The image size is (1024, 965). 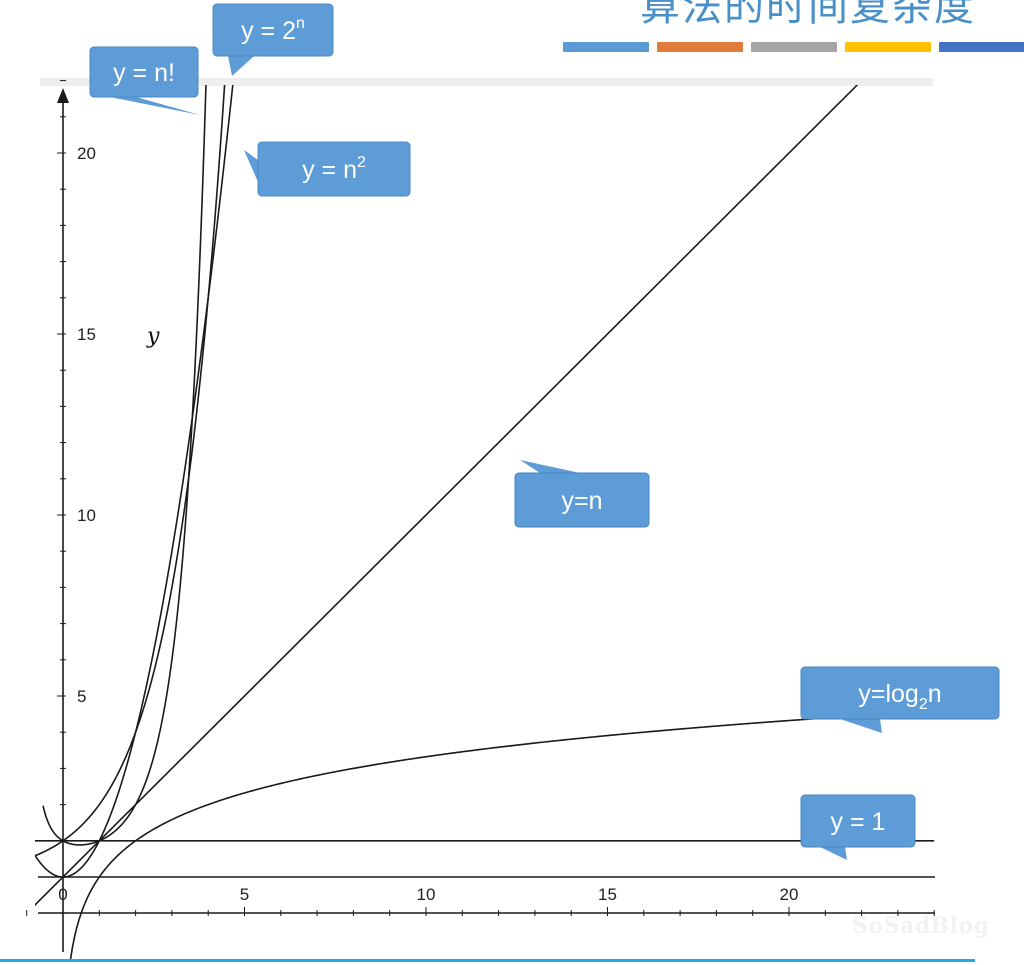 I want to click on y-tick-label: 5, so click(x=81, y=696).